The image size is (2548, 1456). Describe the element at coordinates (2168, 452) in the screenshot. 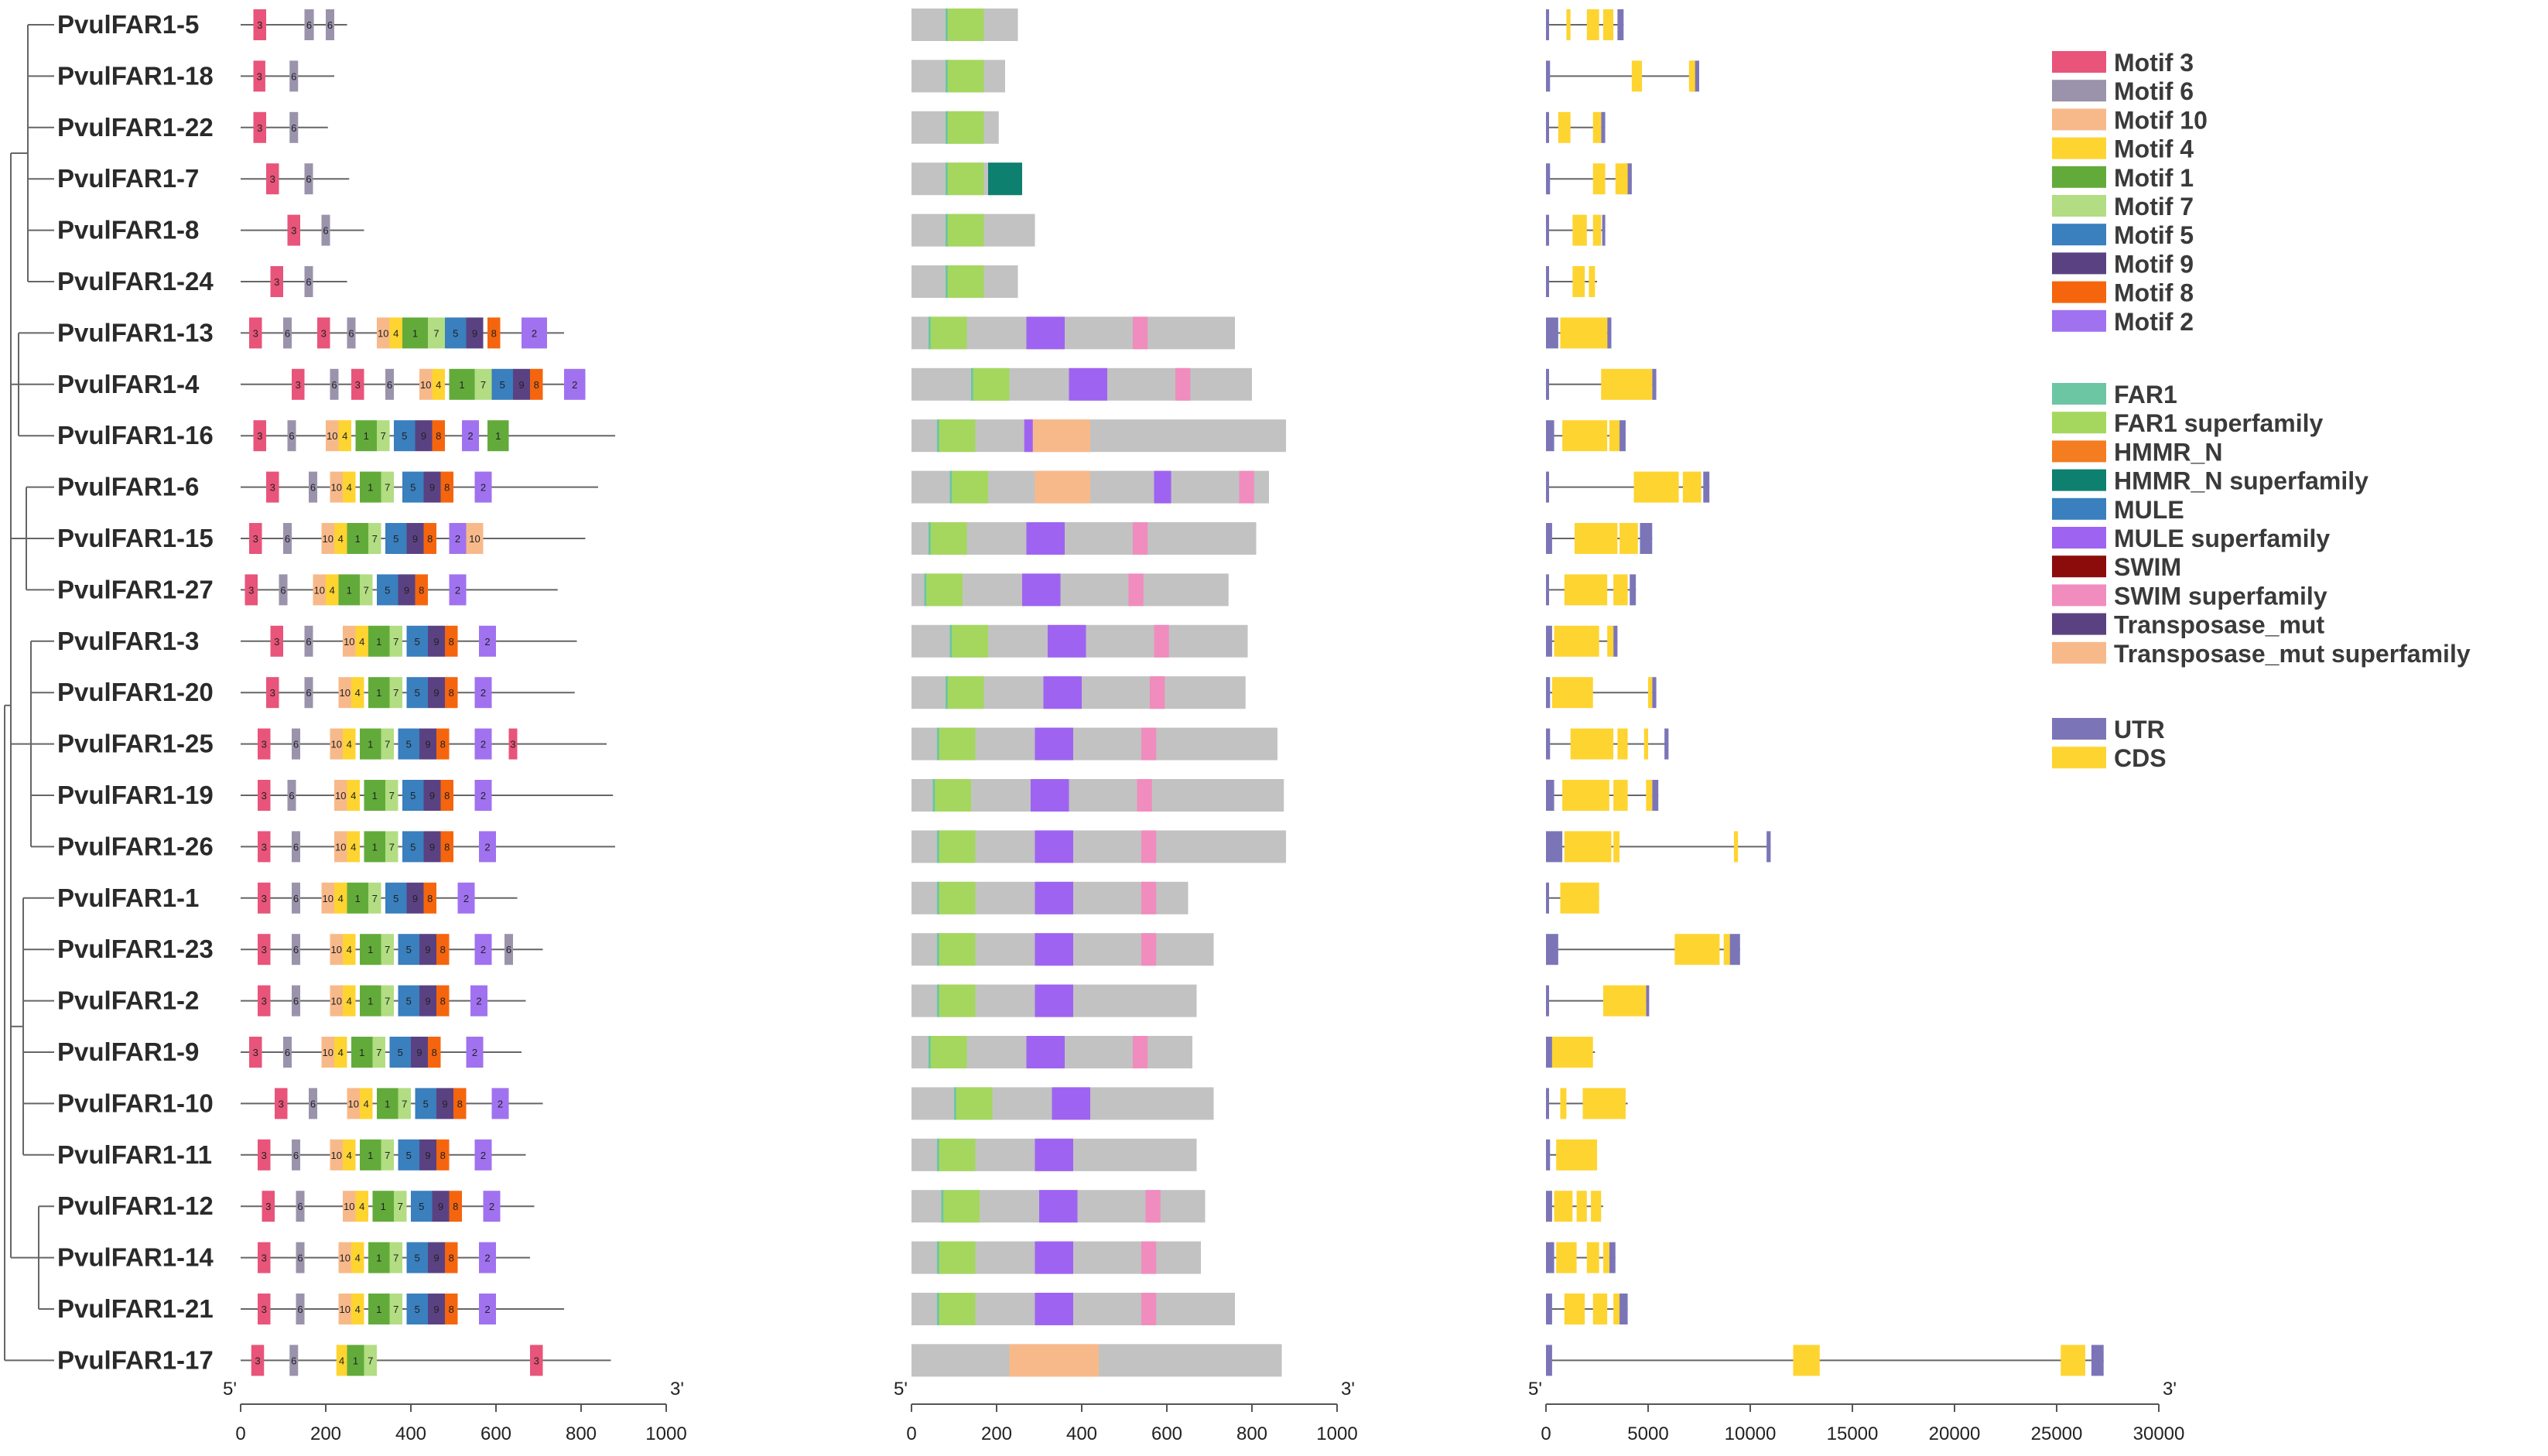

I see `legend-label: HMMR_N` at that location.